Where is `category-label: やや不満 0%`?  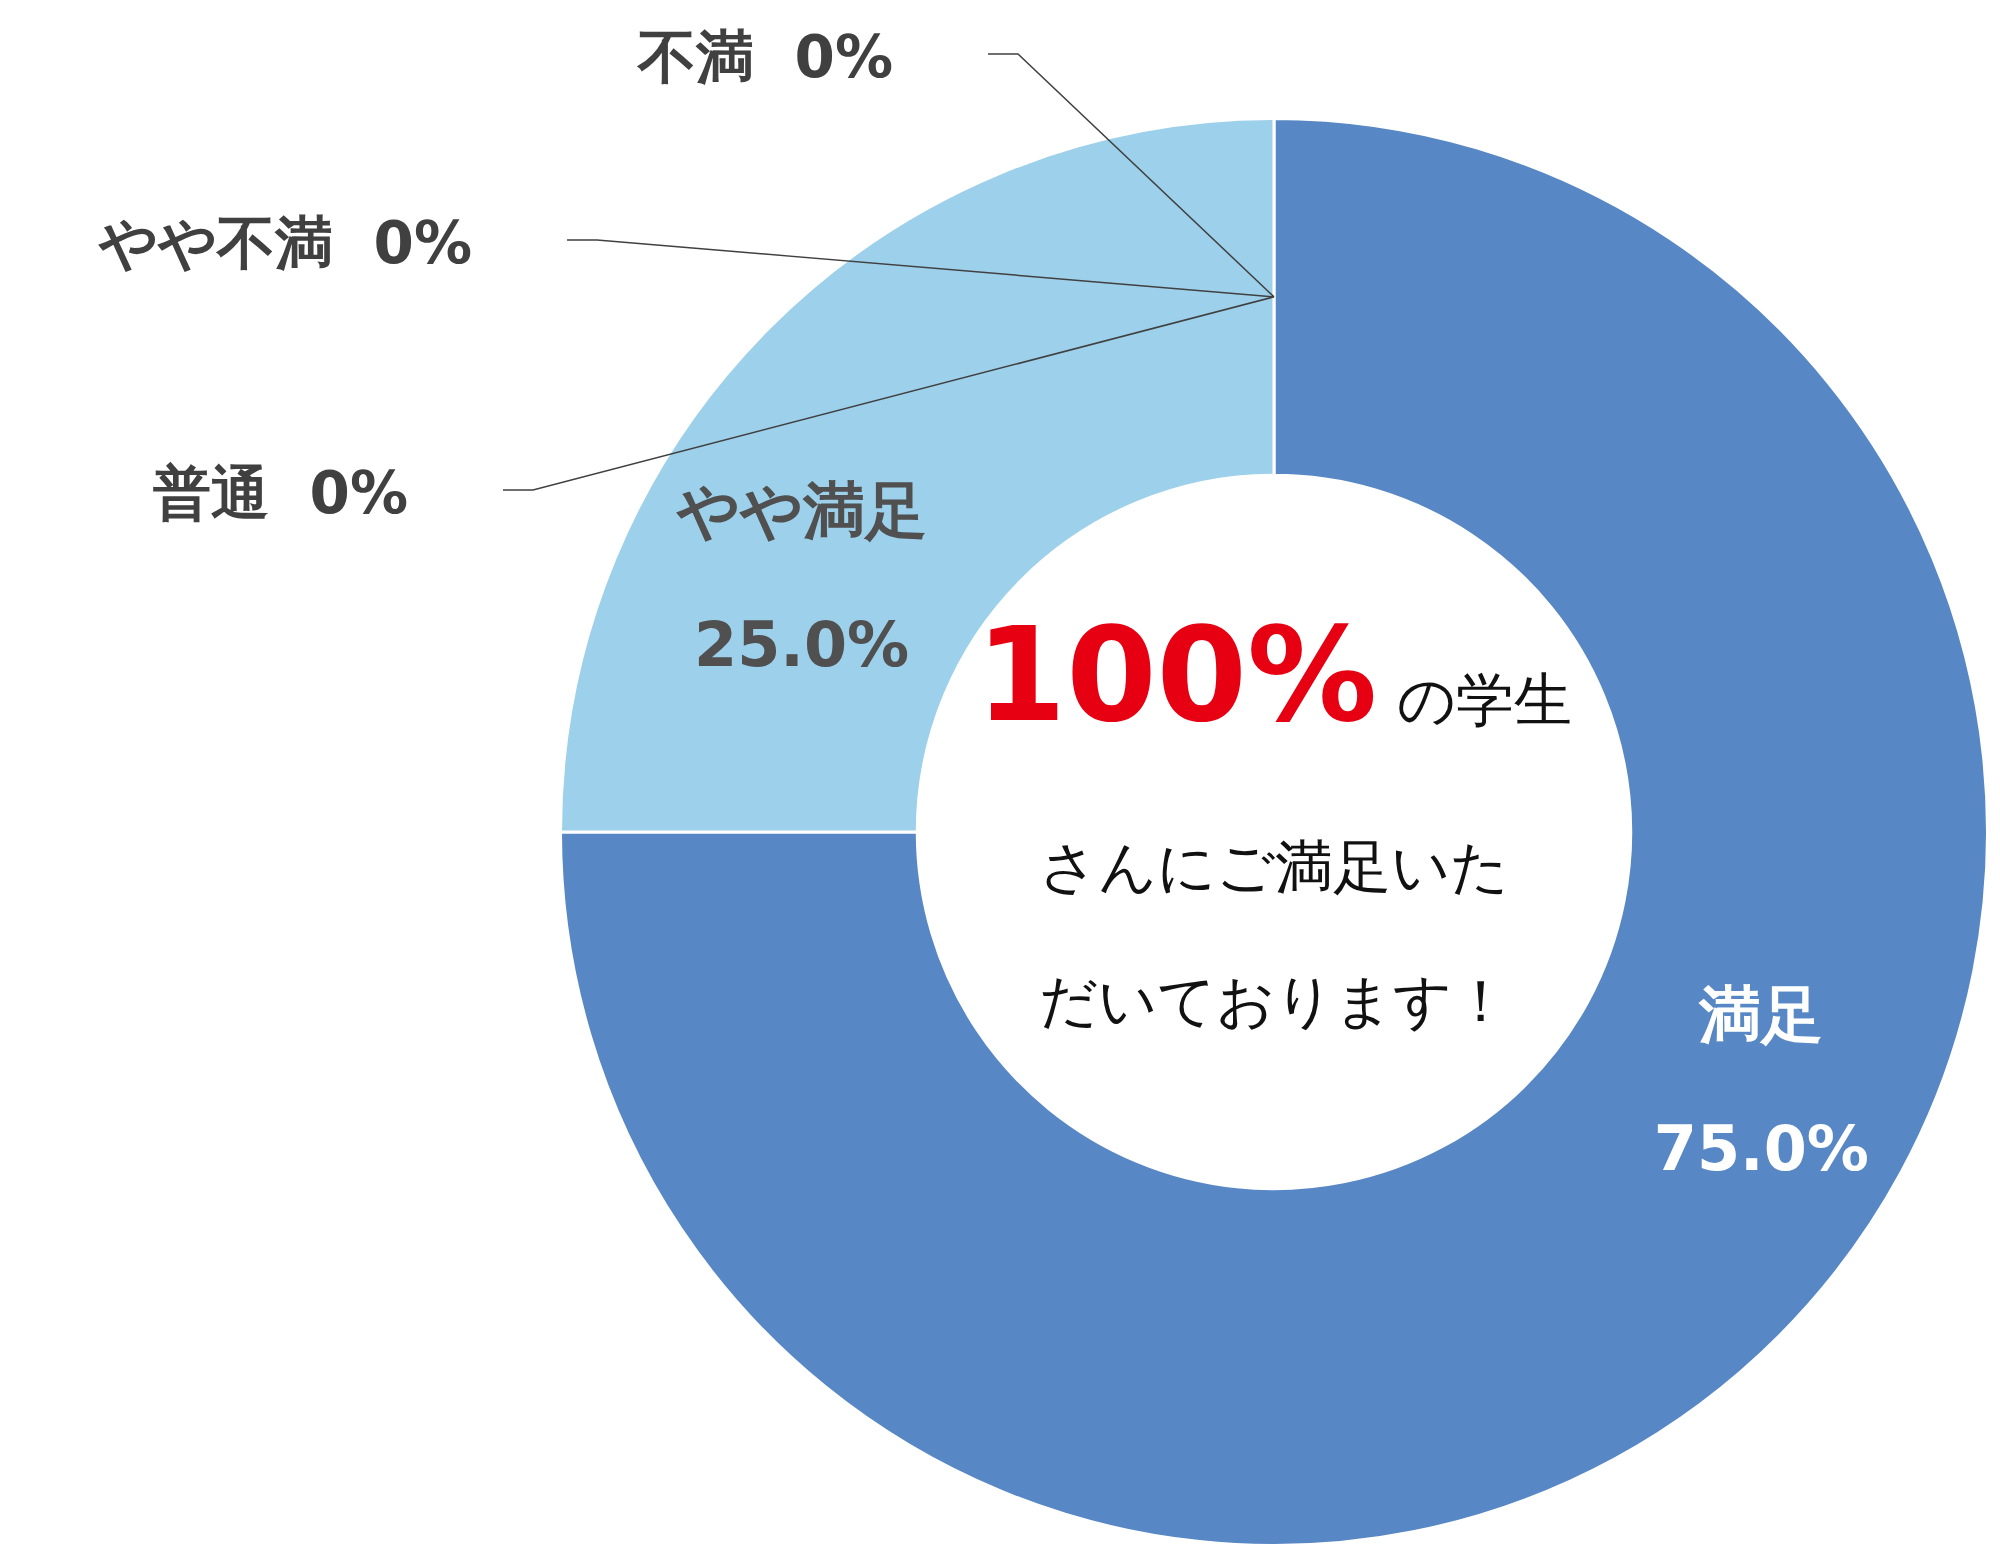 category-label: やや不満 0% is located at coordinates (285, 243).